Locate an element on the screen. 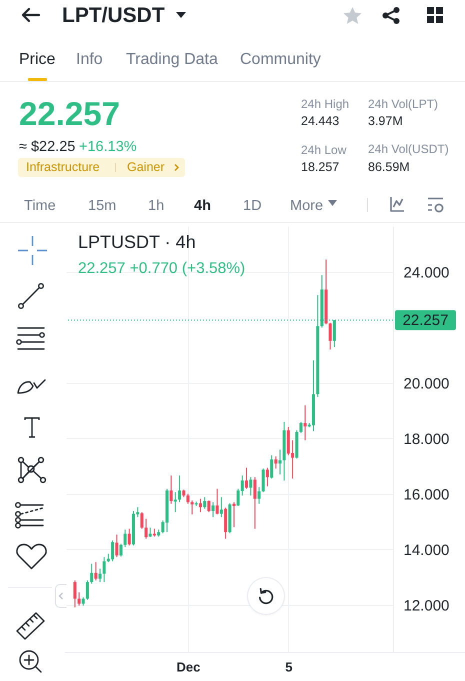 Image resolution: width=465 pixels, height=681 pixels. text: LPT/USDT is located at coordinates (113, 15).